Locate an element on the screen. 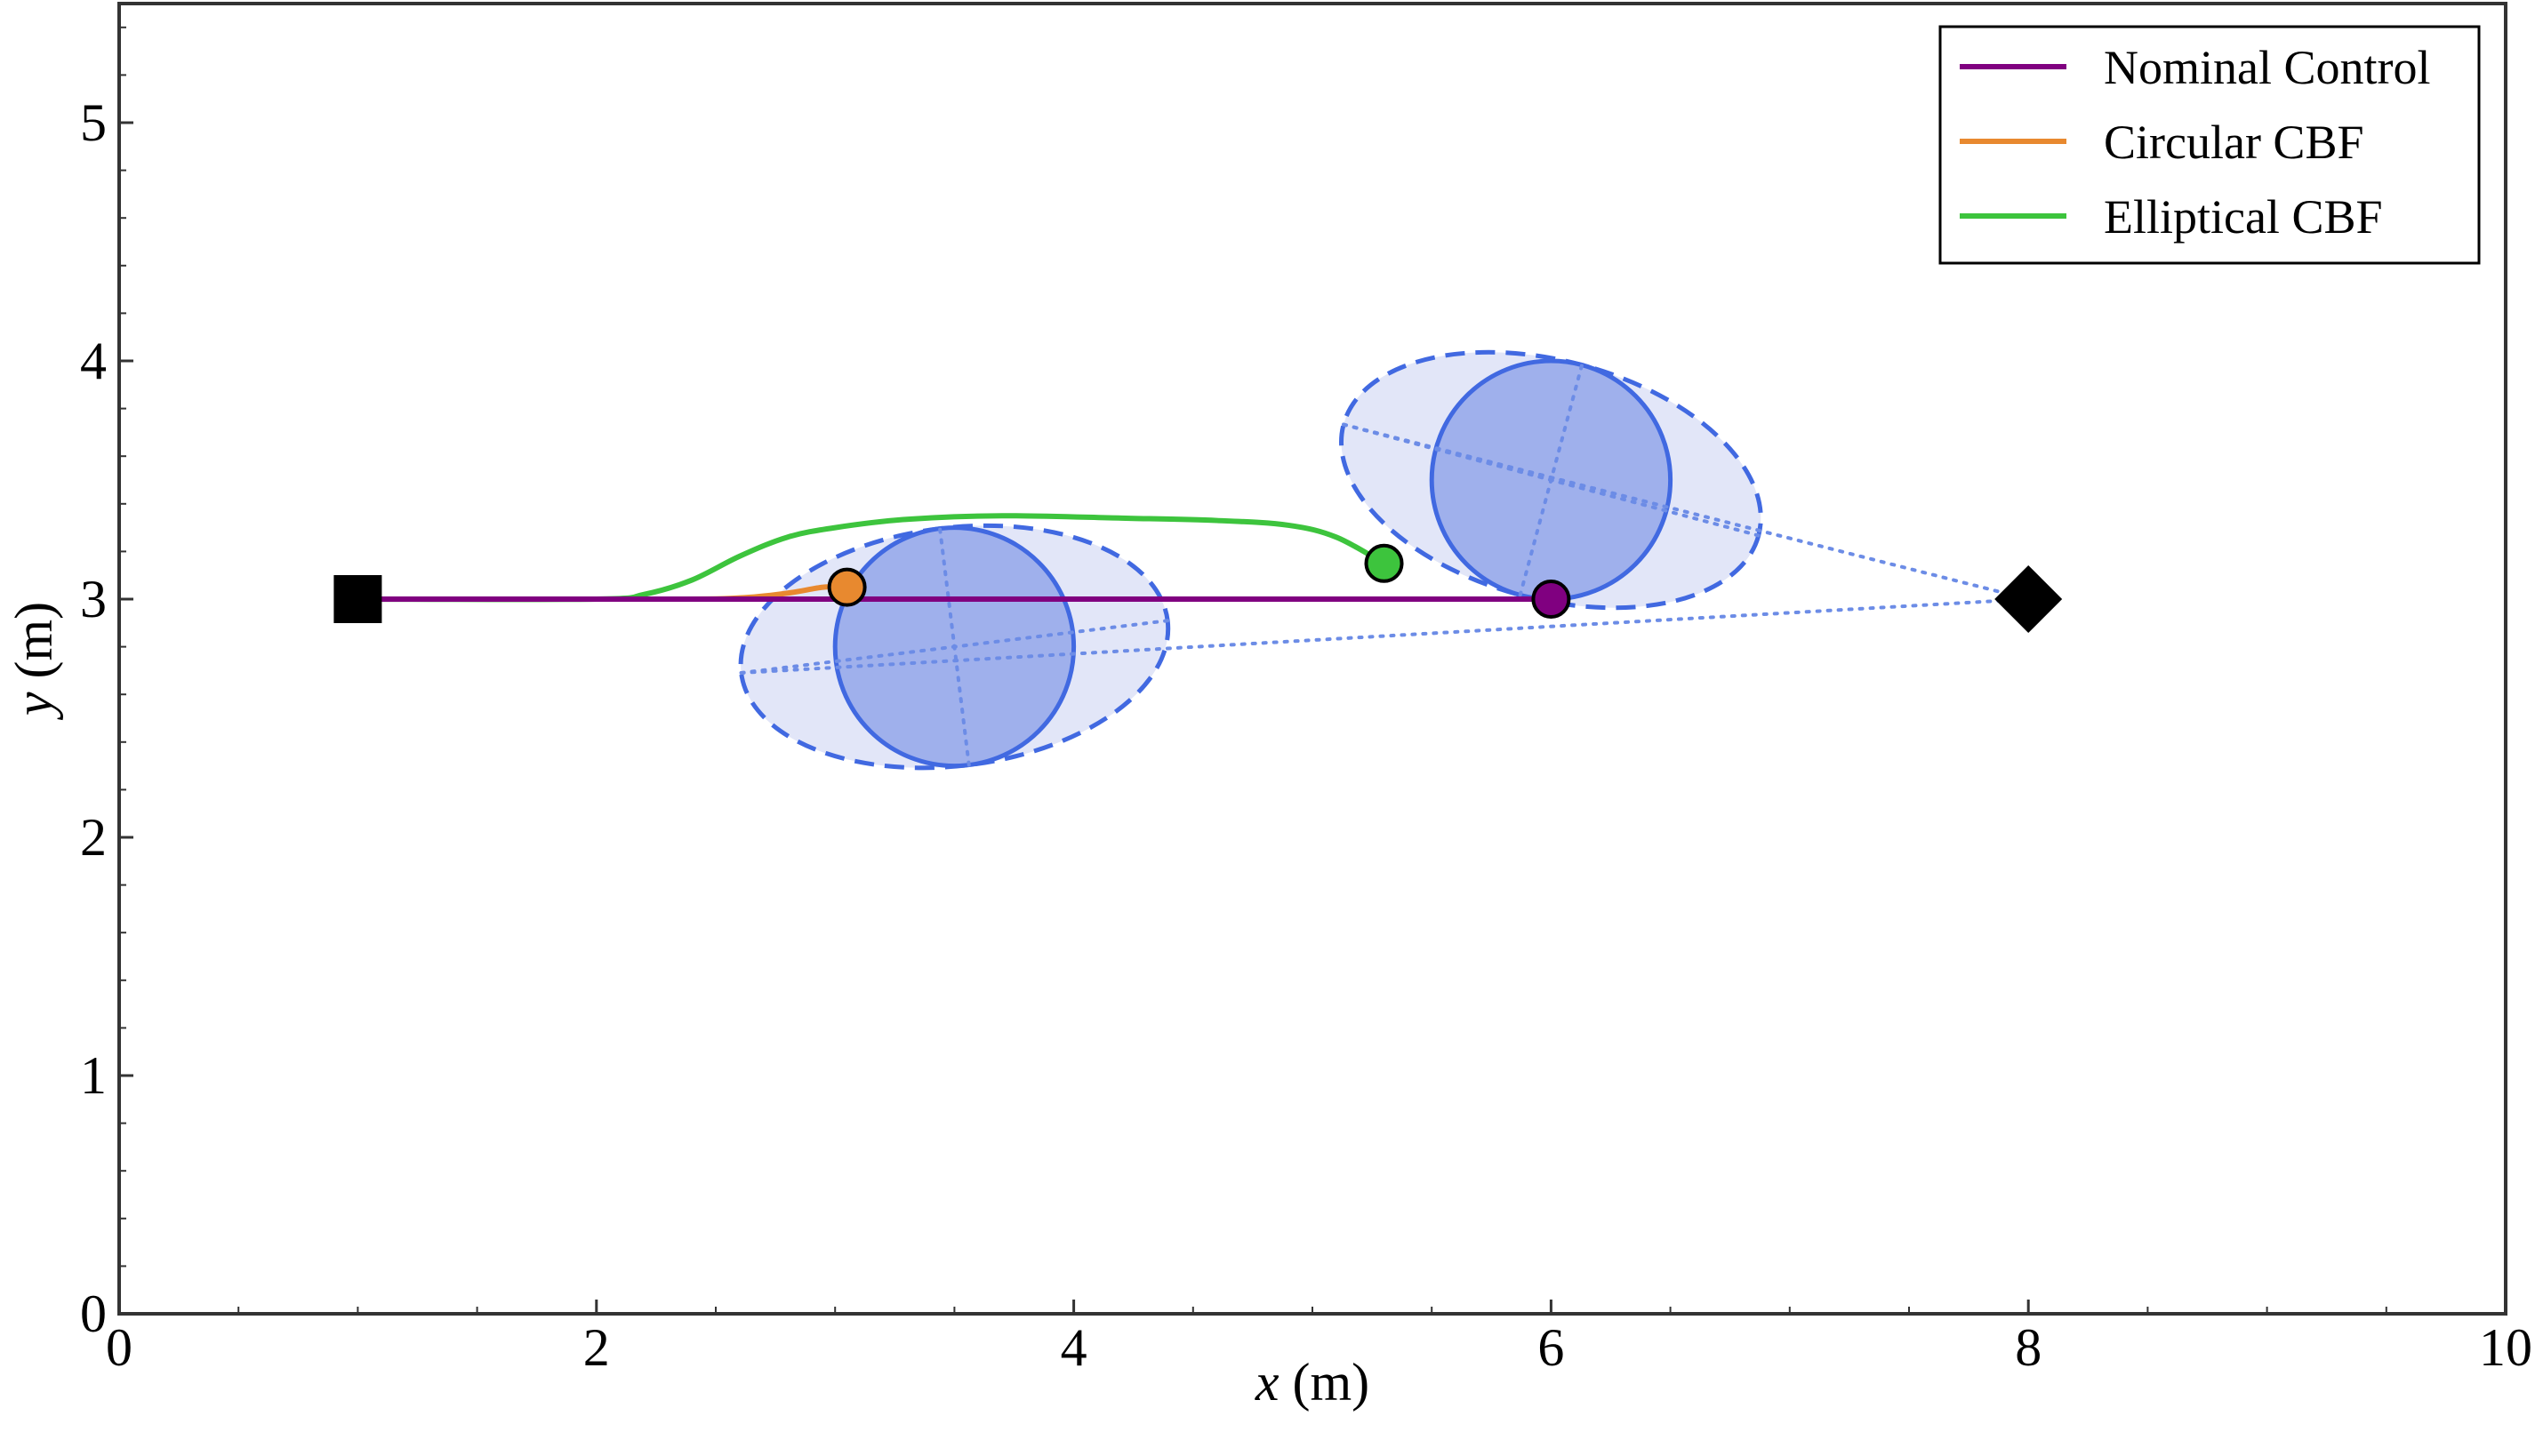 The image size is (2535, 1456). goal-marker-diamond is located at coordinates (2028, 599).